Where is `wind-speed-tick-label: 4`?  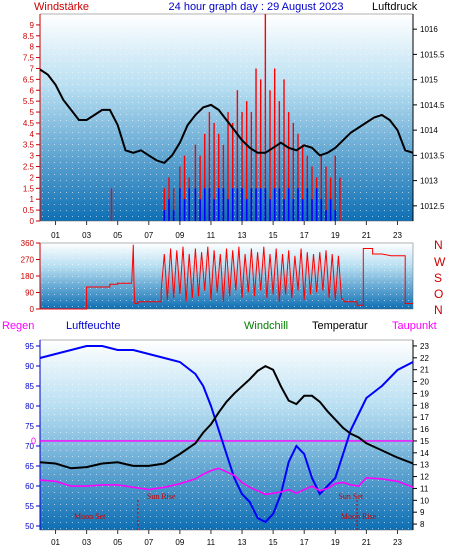 wind-speed-tick-label: 4 is located at coordinates (32, 134).